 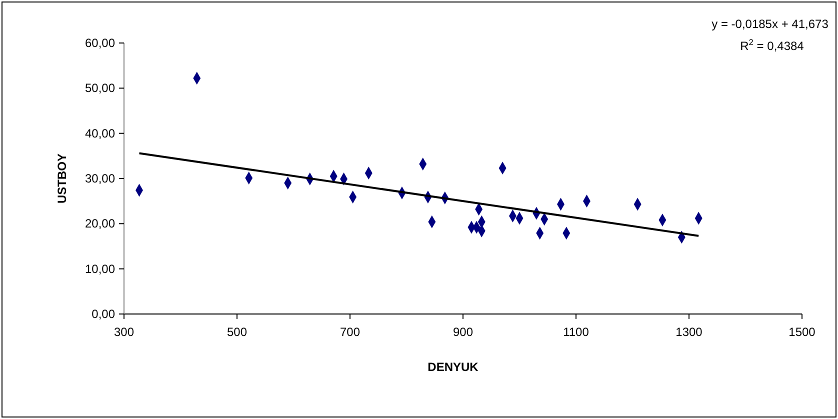 What do you see at coordinates (100, 133) in the screenshot?
I see `y-tick-label: 40,00` at bounding box center [100, 133].